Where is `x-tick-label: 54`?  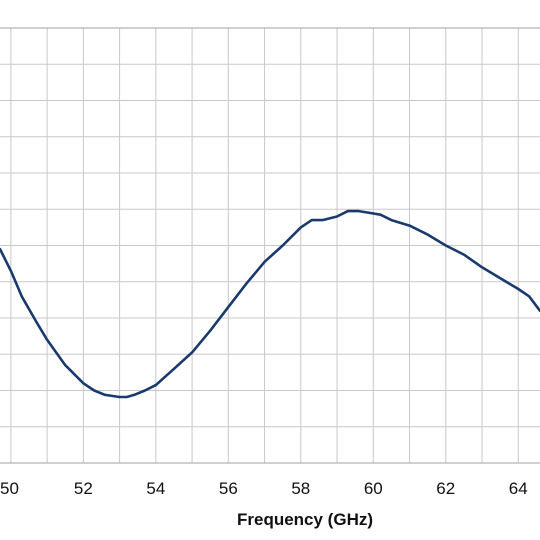
x-tick-label: 54 is located at coordinates (155, 488).